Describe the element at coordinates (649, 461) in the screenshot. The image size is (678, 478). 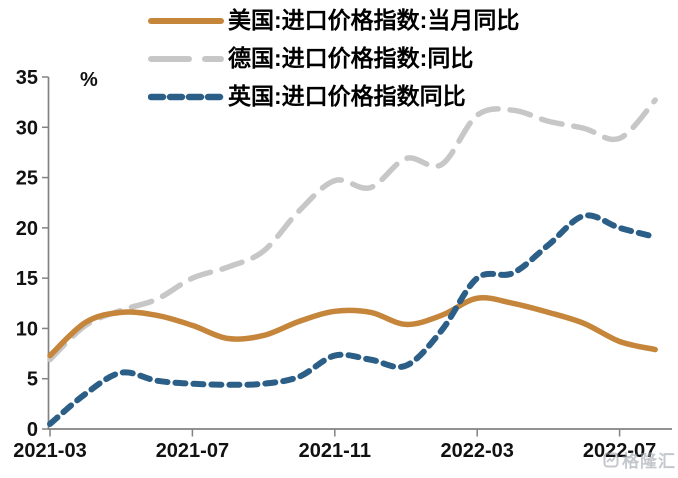
I see `watermark-text: 格隆汇` at that location.